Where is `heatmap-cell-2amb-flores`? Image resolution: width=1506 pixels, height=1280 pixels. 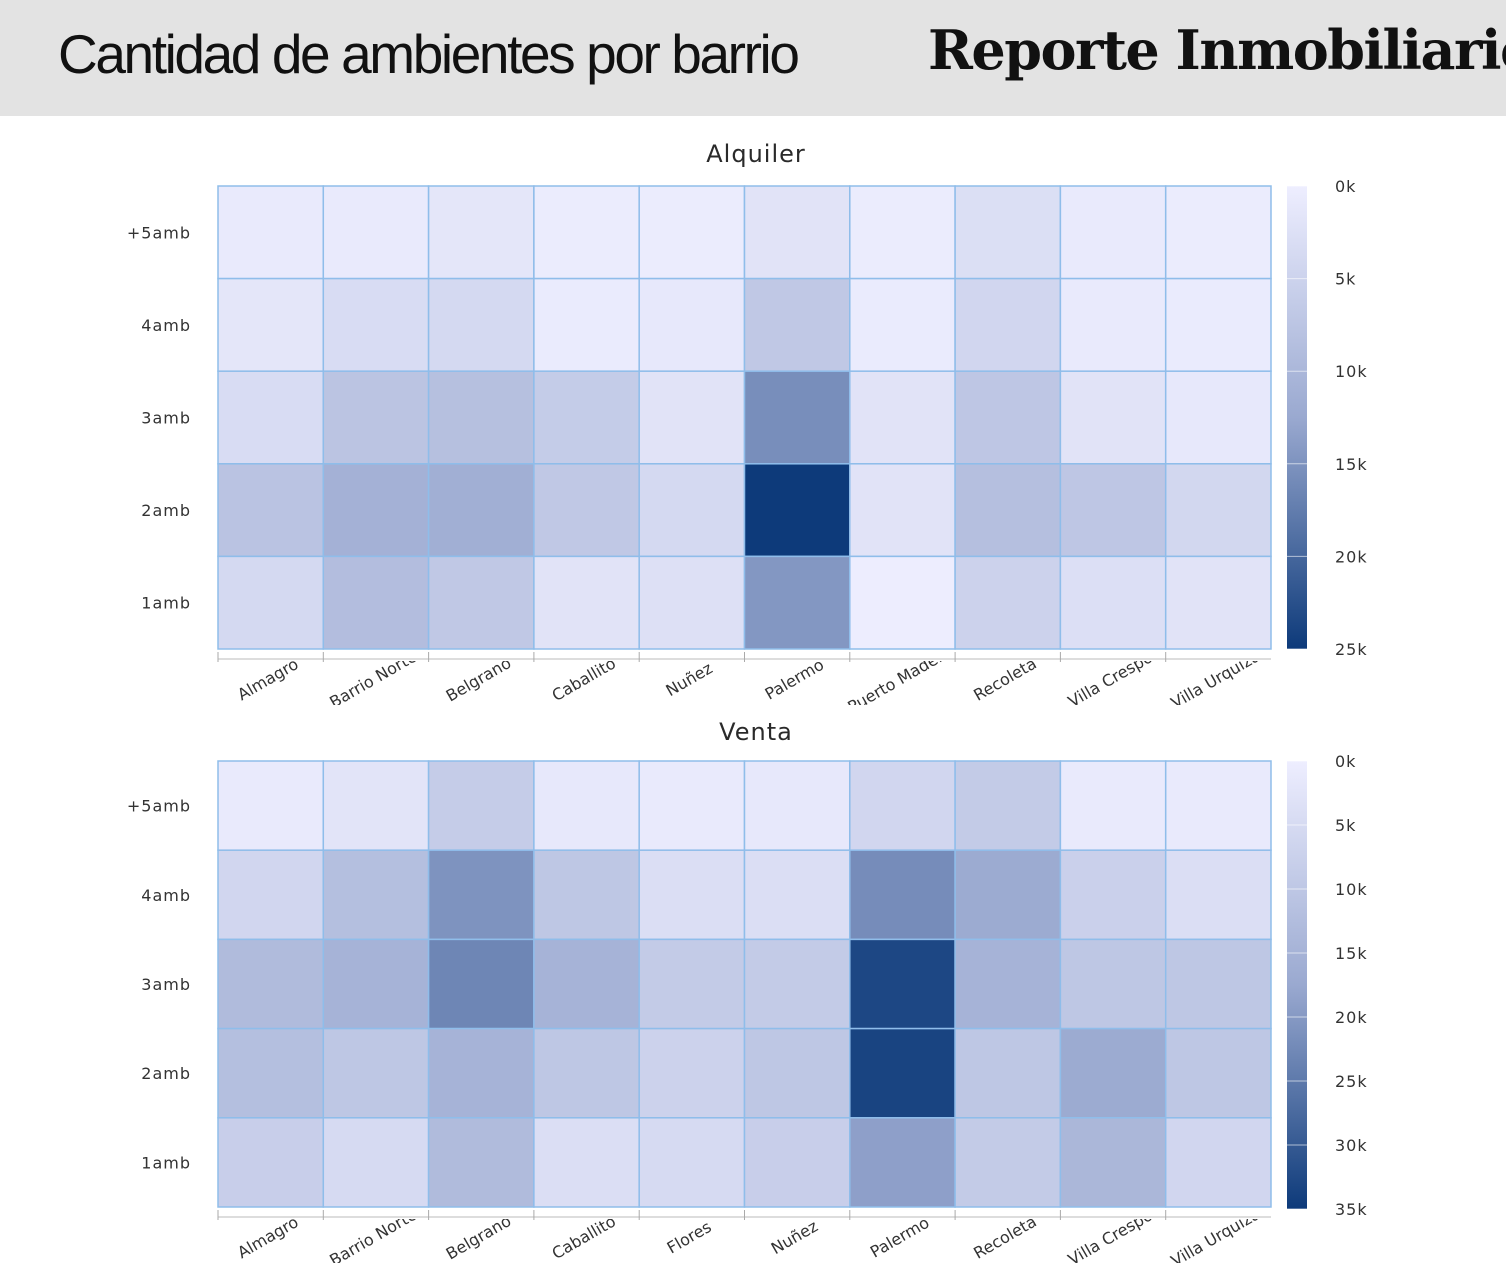
heatmap-cell-2amb-flores is located at coordinates (692, 1073).